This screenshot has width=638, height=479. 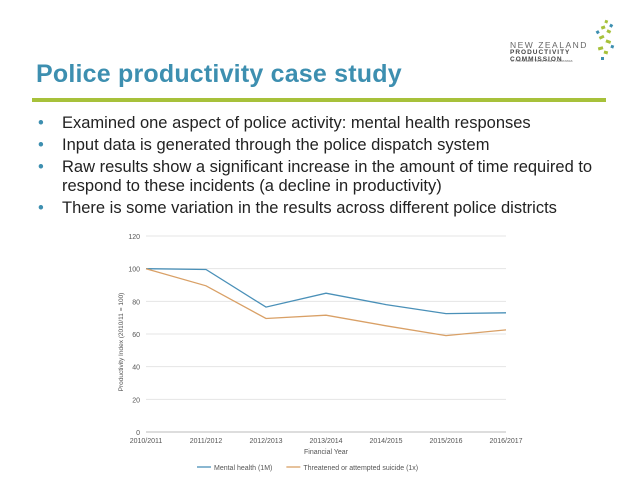 What do you see at coordinates (134, 270) in the screenshot?
I see `y-tick-label: 100` at bounding box center [134, 270].